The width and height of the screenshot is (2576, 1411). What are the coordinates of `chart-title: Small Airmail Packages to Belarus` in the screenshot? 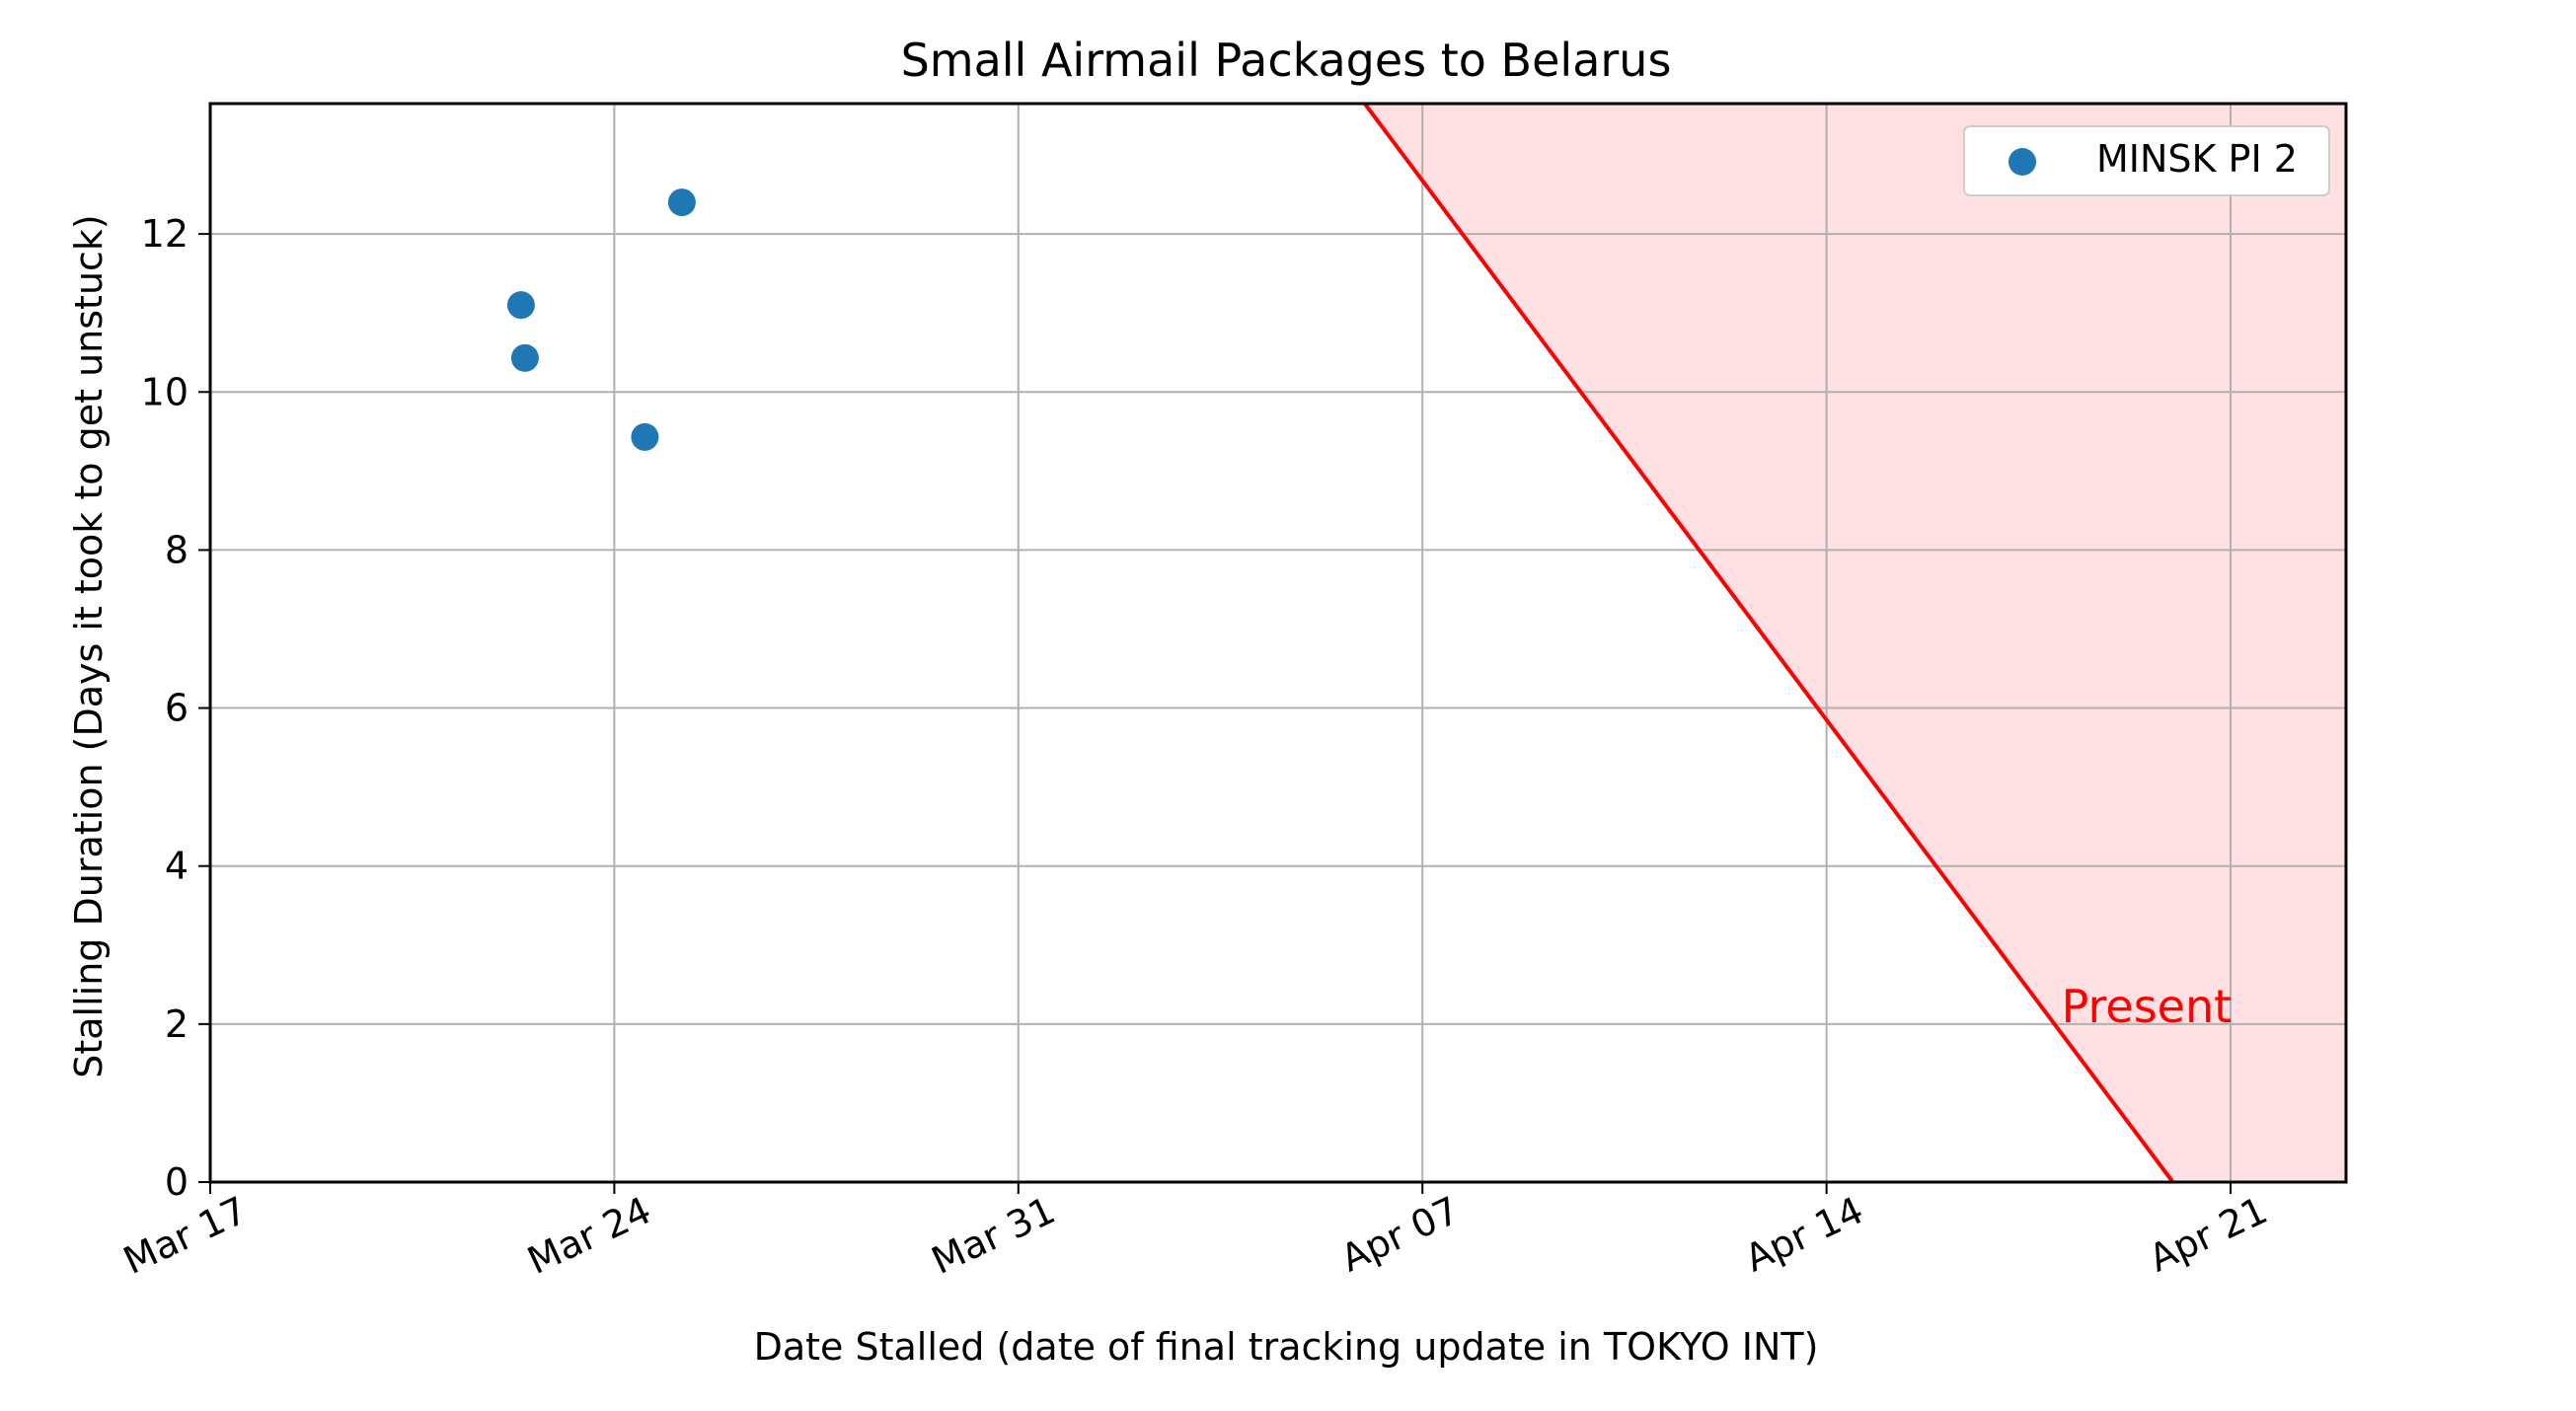 It's located at (1286, 61).